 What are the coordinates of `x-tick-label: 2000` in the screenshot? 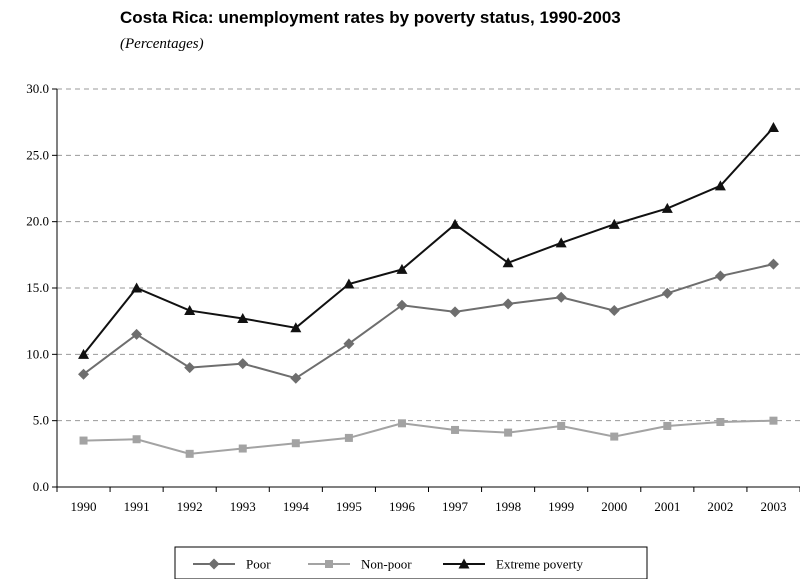 It's located at (614, 506).